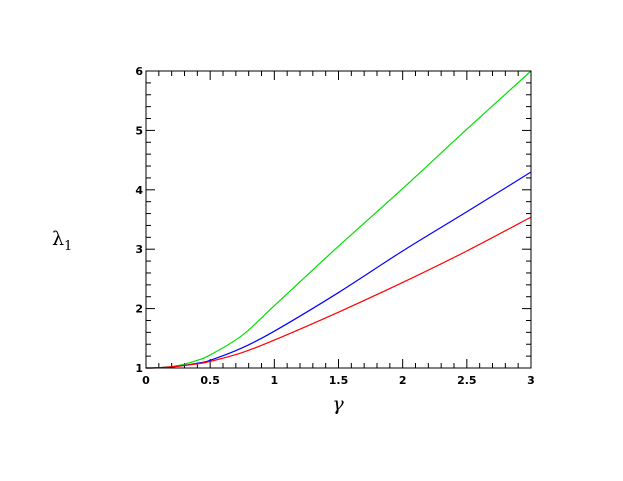  What do you see at coordinates (146, 380) in the screenshot?
I see `x-tick-label: 0` at bounding box center [146, 380].